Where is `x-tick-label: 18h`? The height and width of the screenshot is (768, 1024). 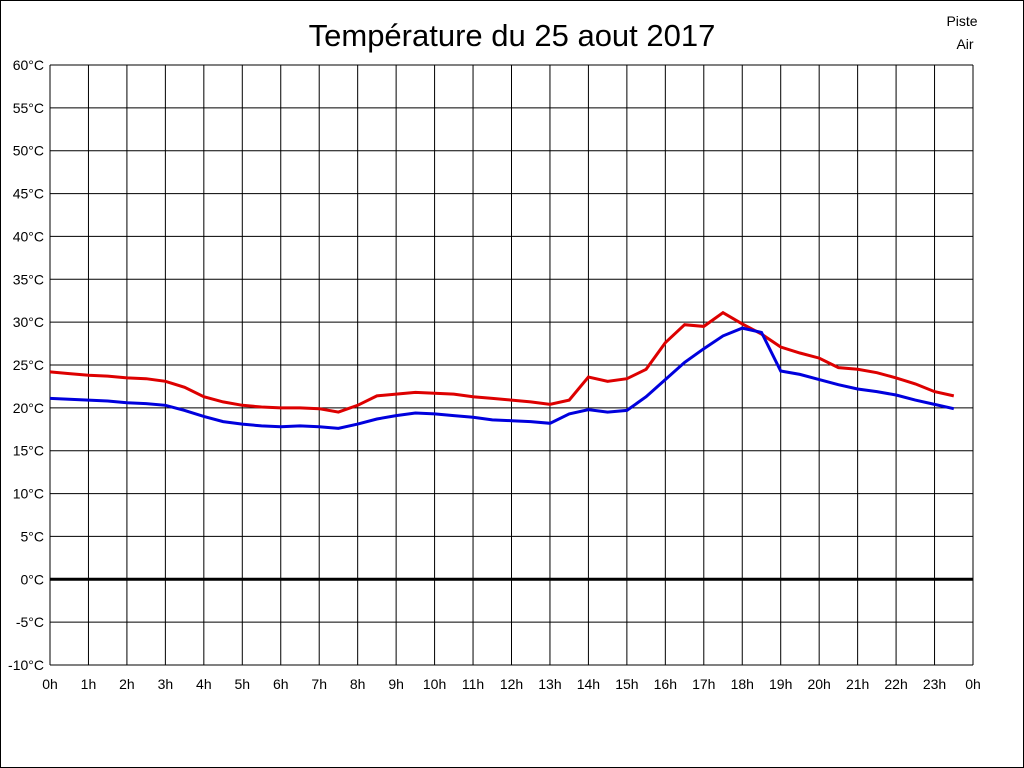
x-tick-label: 18h is located at coordinates (742, 684).